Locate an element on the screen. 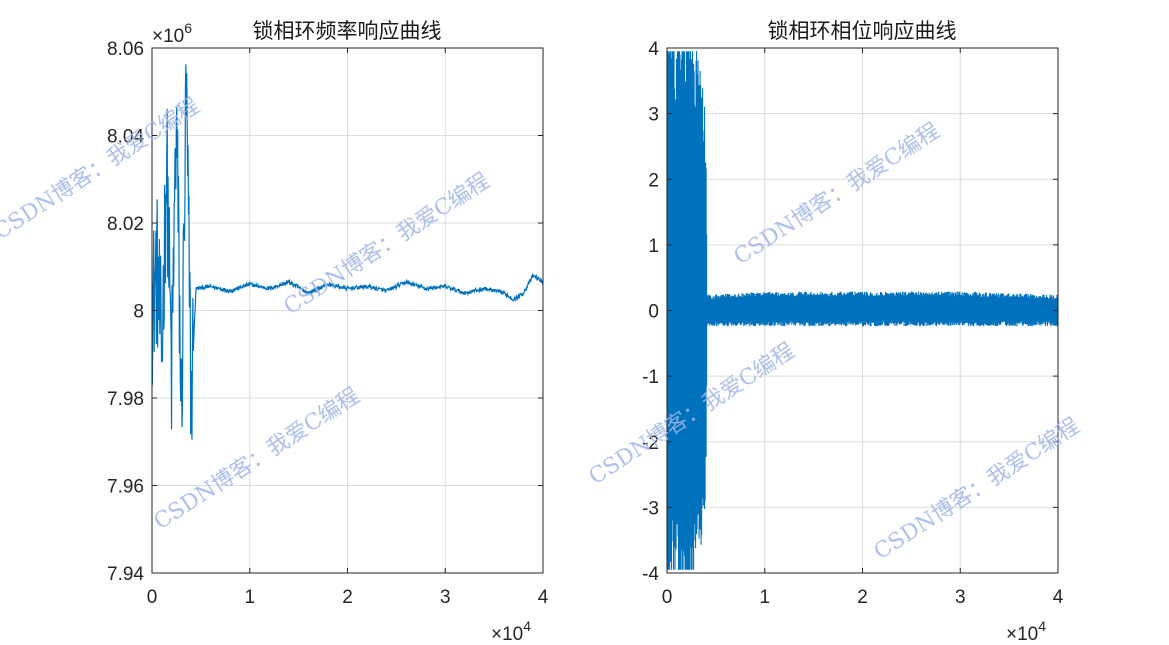 The image size is (1169, 645). y-tick-label: 7.94 is located at coordinates (125, 574).